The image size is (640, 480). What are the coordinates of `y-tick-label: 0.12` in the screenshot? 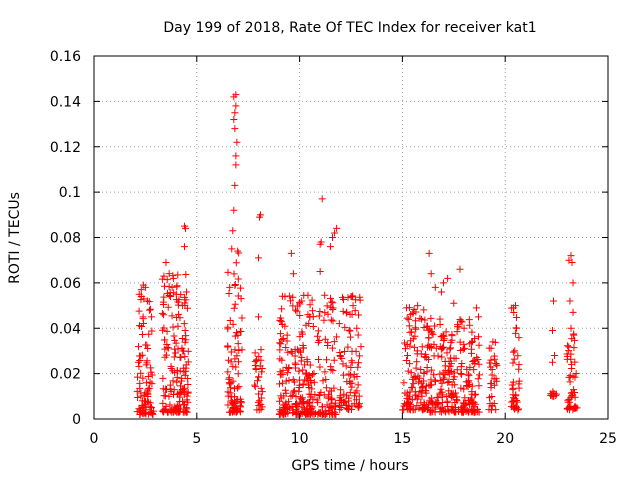 It's located at (65, 148).